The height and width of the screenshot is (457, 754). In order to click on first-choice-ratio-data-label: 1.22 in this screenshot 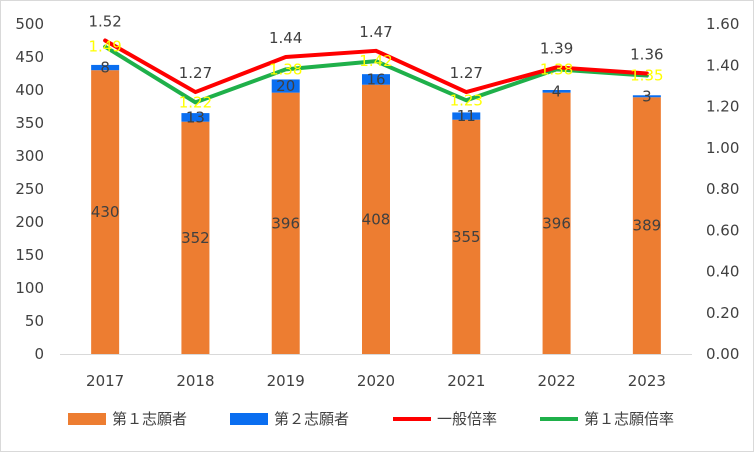, I will do `click(195, 102)`.